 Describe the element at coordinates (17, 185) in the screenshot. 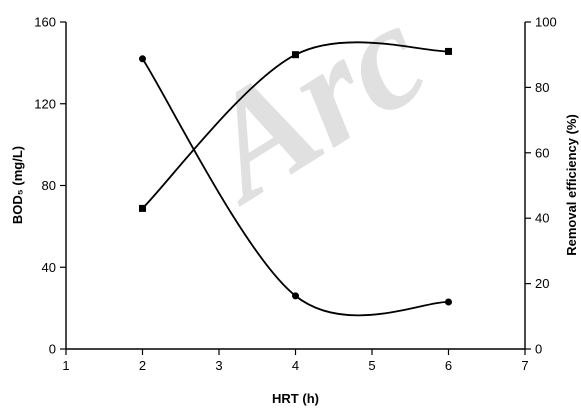

I see `y-axis-title: BOD₅ (mg/L)` at that location.